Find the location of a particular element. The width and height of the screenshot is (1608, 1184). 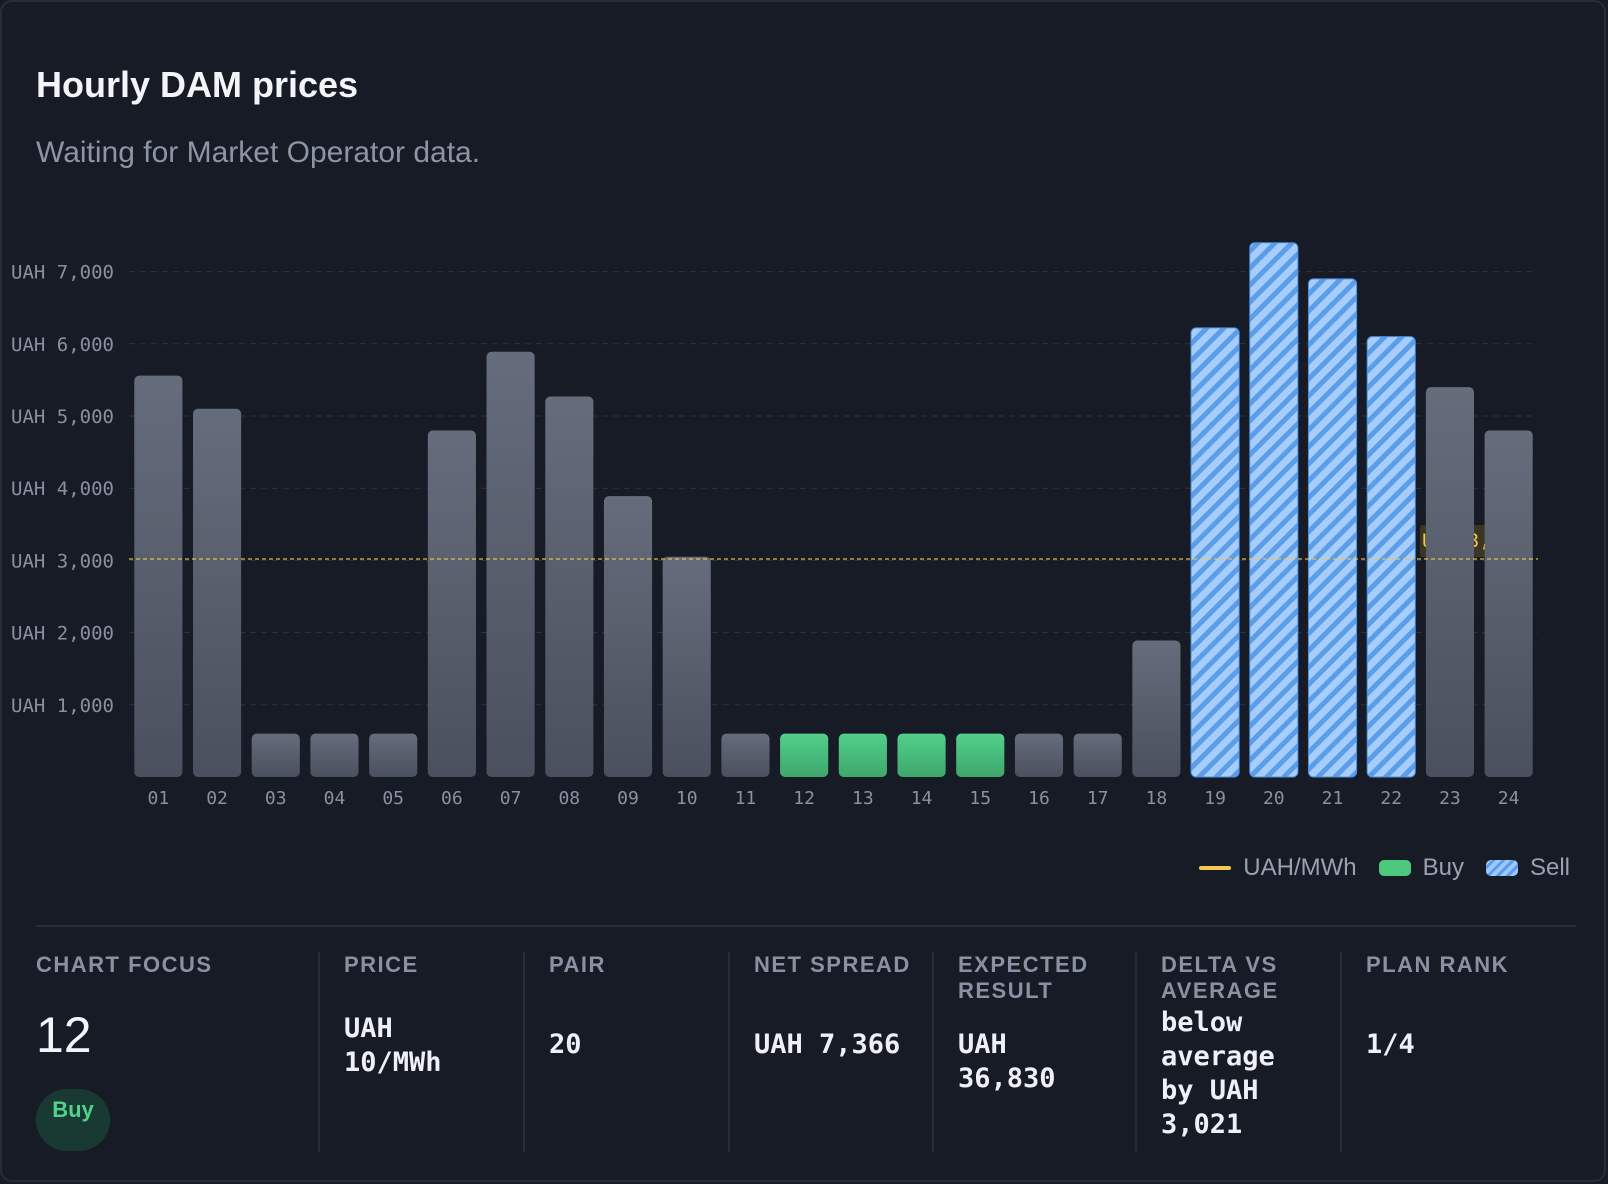

metric-label: EXPECTED RESULT is located at coordinates (1023, 977).